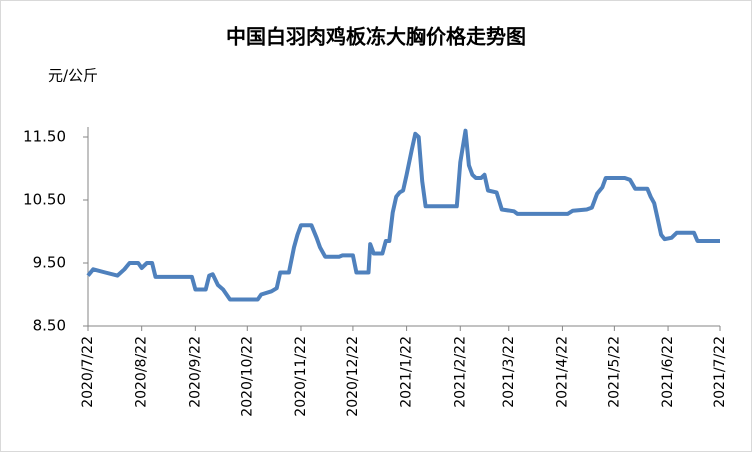 The height and width of the screenshot is (452, 752). I want to click on x-tick-label: 2021/4/22, so click(562, 372).